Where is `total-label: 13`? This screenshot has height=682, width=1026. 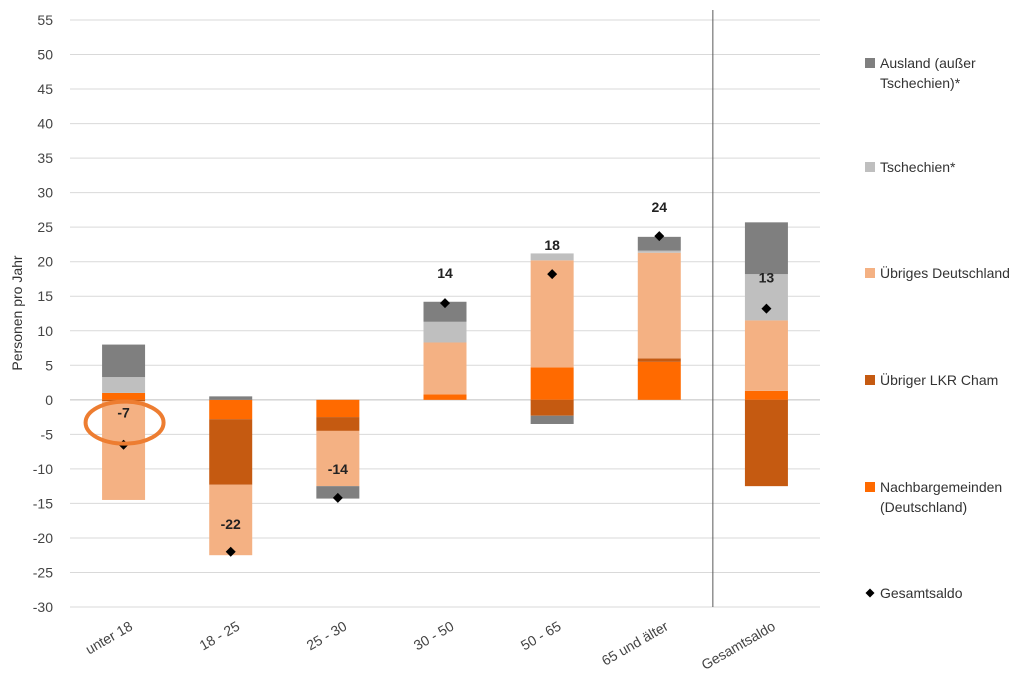 total-label: 13 is located at coordinates (767, 278).